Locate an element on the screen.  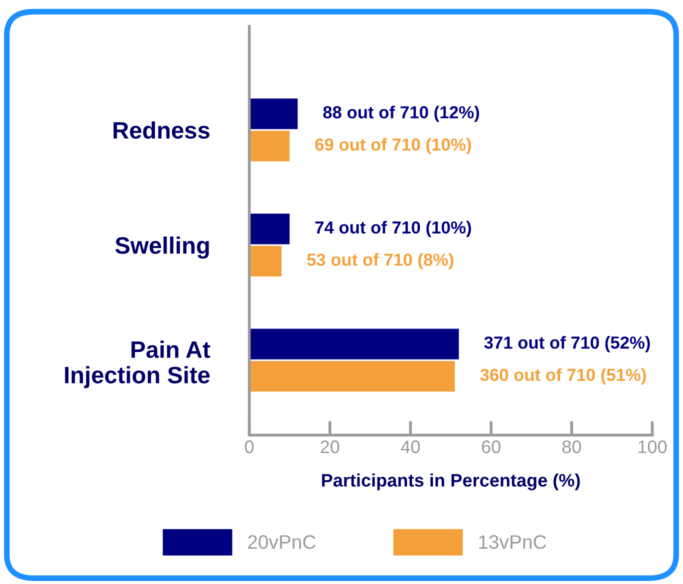
legend-label: 20vPnC is located at coordinates (282, 542).